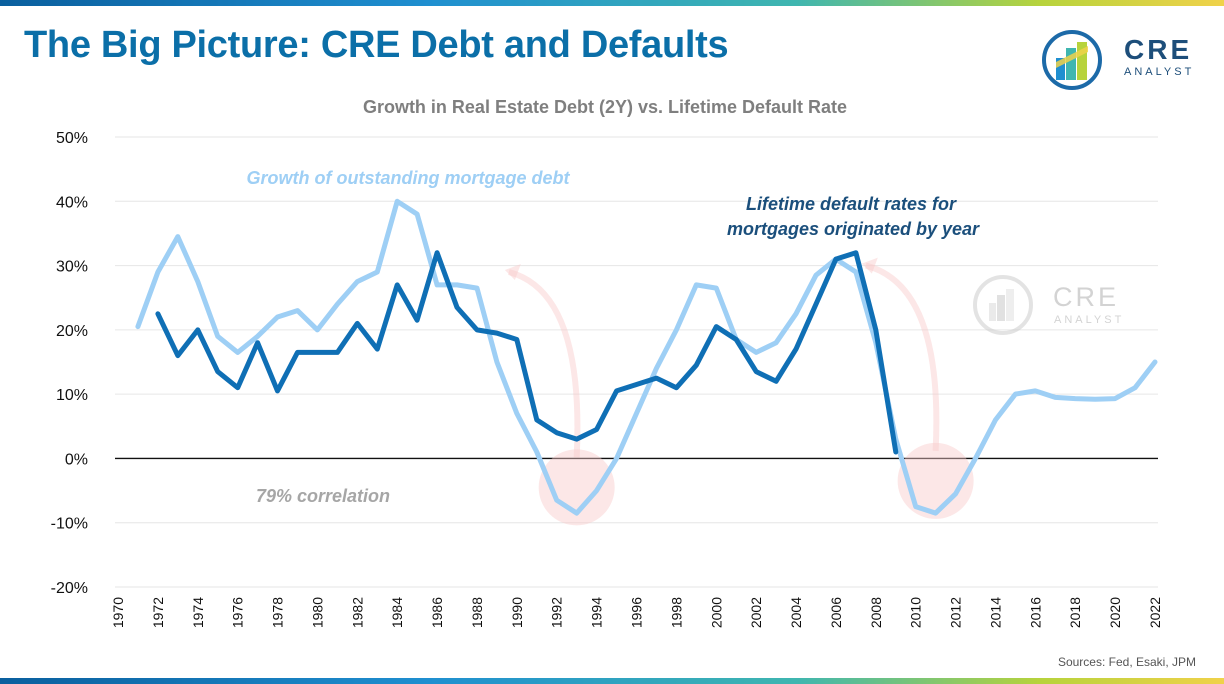 The image size is (1224, 684). What do you see at coordinates (956, 612) in the screenshot?
I see `x-tick-label: 2012` at bounding box center [956, 612].